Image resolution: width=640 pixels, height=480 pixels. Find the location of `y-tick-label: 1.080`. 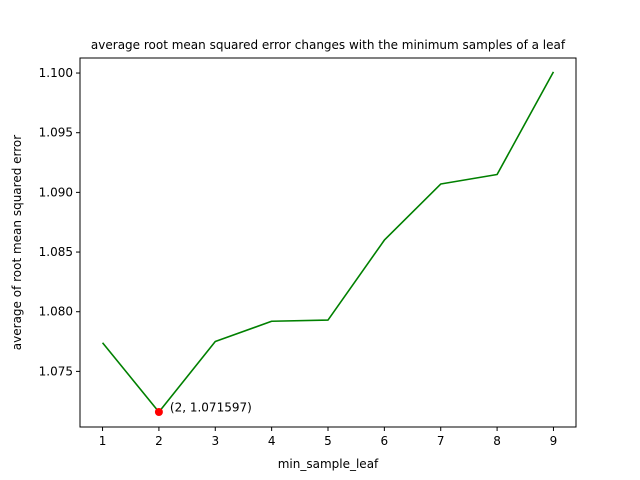

y-tick-label: 1.080 is located at coordinates (56, 312).